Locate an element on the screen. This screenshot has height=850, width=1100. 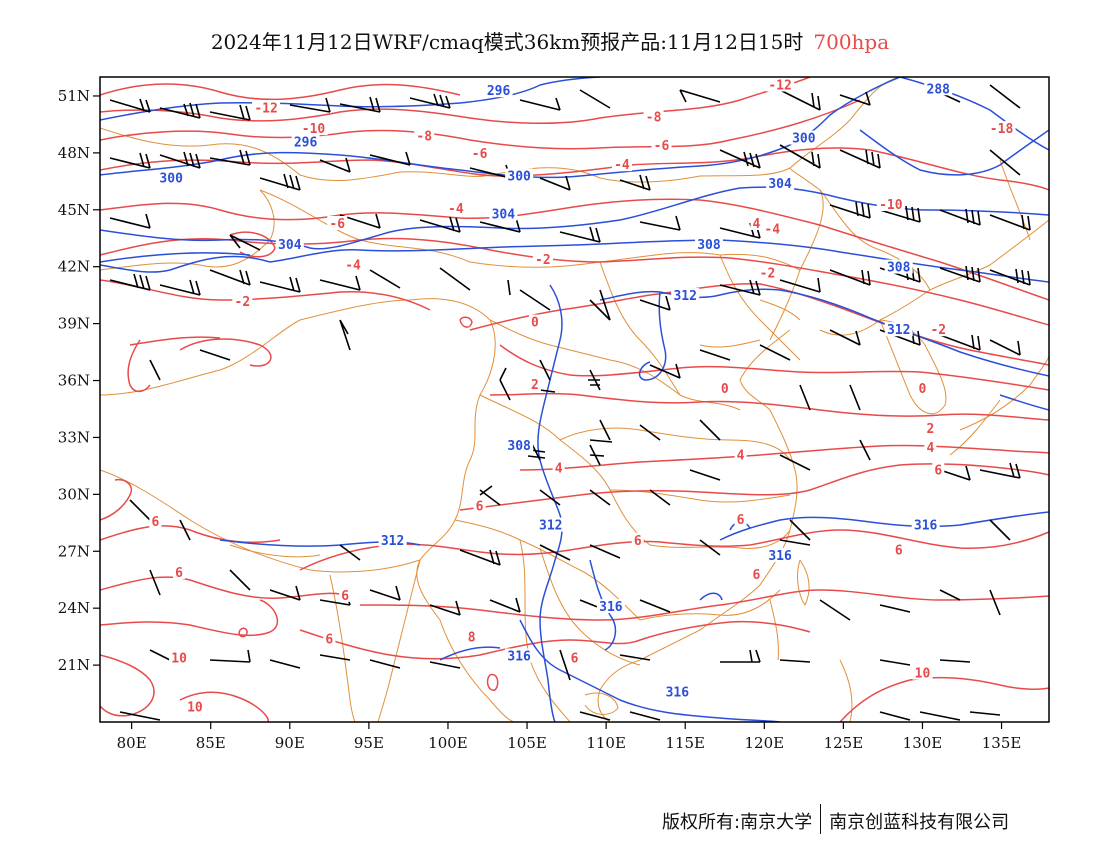
lon-tick-label: 85E is located at coordinates (211, 743).